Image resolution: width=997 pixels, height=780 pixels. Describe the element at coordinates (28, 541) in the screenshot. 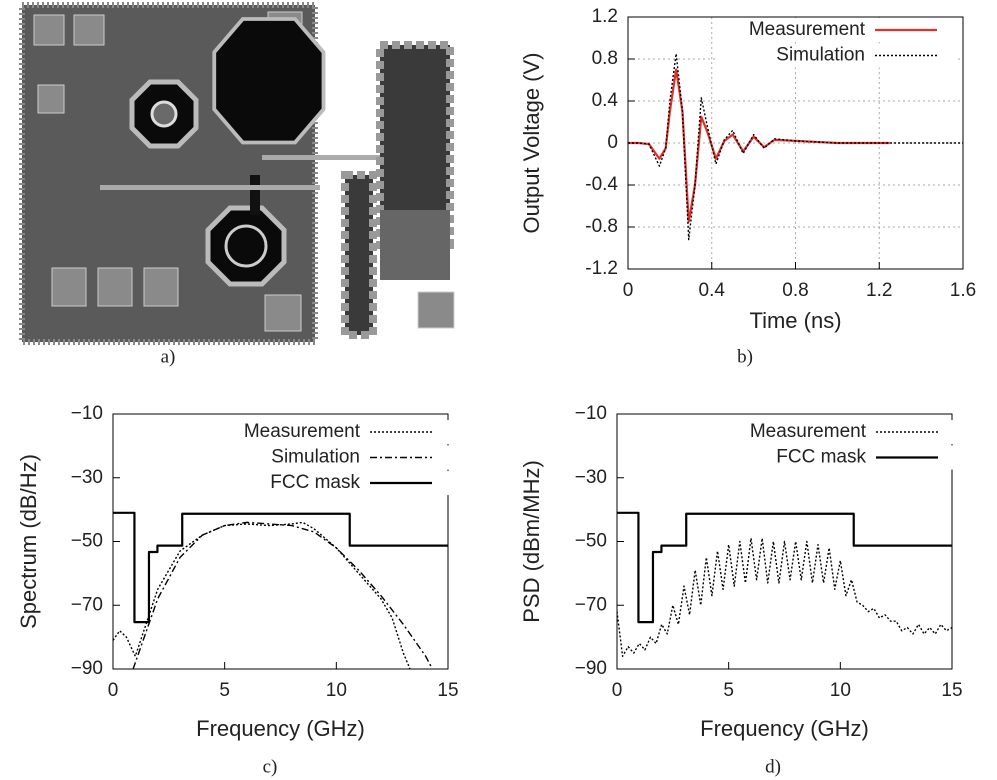

I see `y-axis-label: Spectrum (dB/Hz)` at that location.